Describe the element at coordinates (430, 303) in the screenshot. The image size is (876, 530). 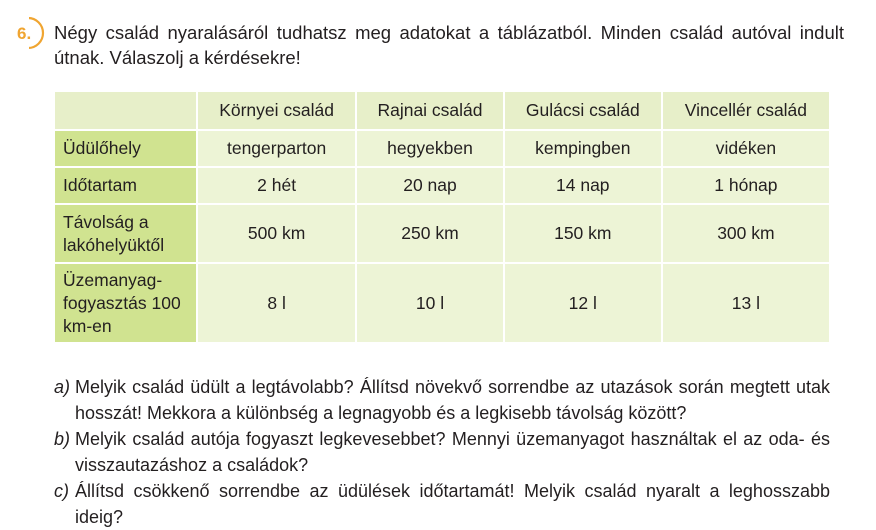
I see `table-cell: 10 l` at that location.